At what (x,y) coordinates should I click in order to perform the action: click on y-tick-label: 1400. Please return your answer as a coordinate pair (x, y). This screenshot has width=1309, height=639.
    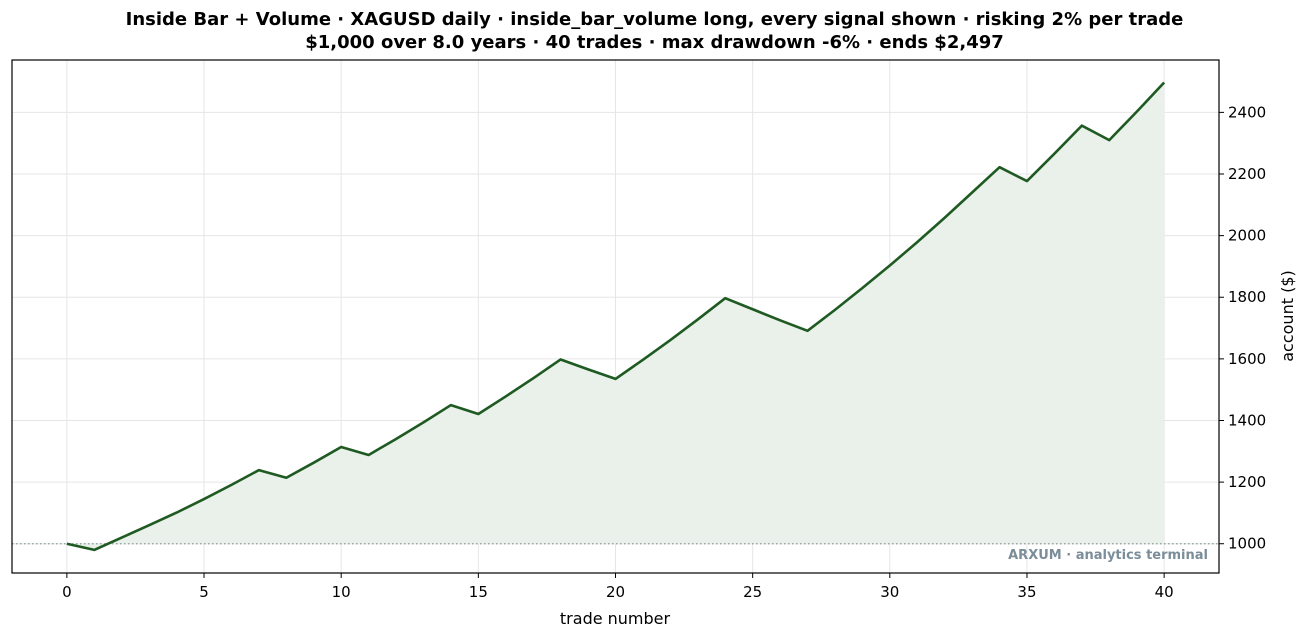
    Looking at the image, I should click on (1247, 420).